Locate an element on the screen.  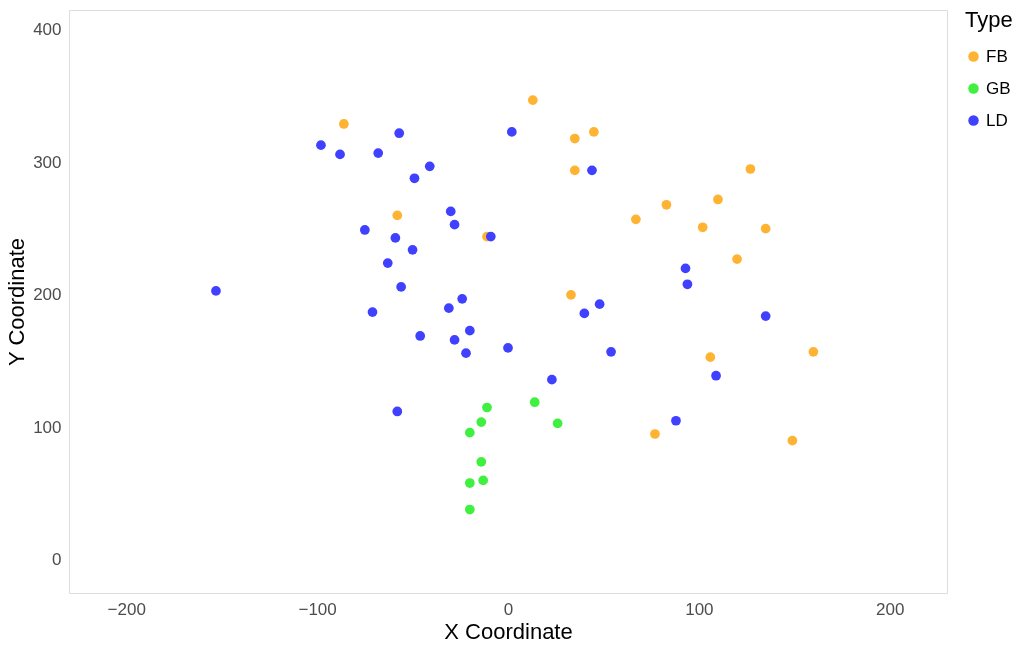
legend-title: Type is located at coordinates (989, 19).